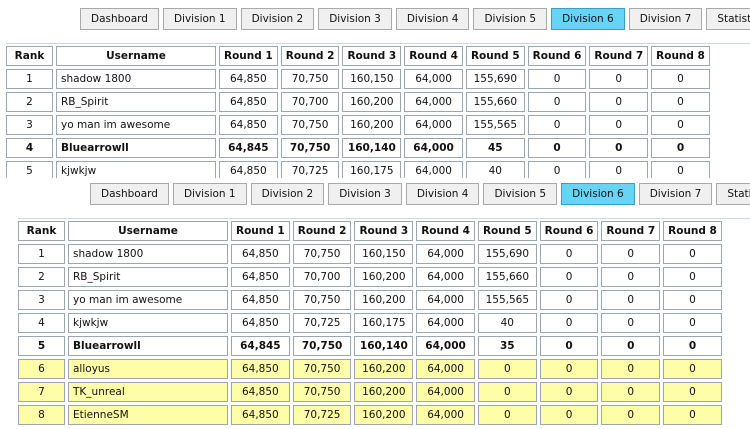  Describe the element at coordinates (148, 254) in the screenshot. I see `username-cell: shadow 1800` at that location.